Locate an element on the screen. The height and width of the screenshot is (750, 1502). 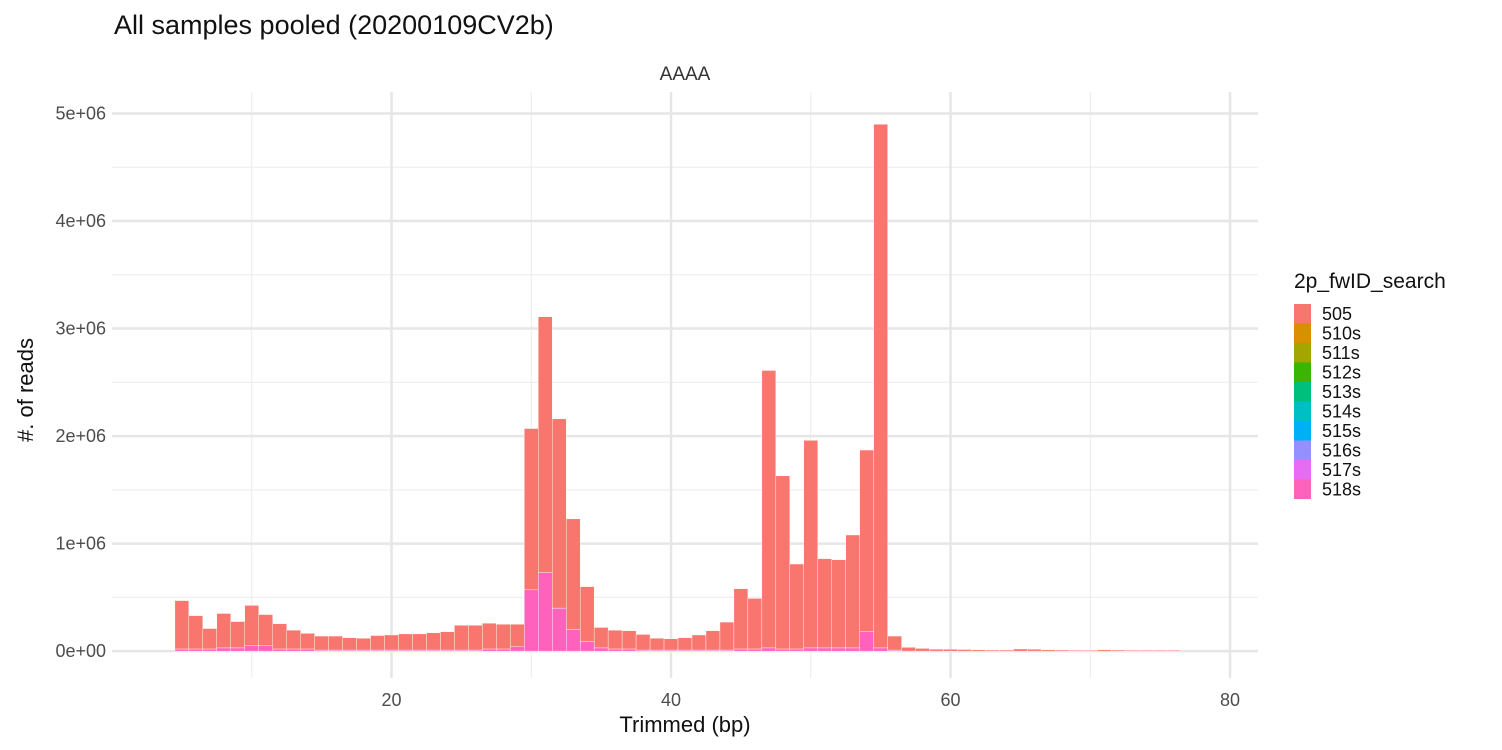
y-axis-title: #. of reads is located at coordinates (25, 390).